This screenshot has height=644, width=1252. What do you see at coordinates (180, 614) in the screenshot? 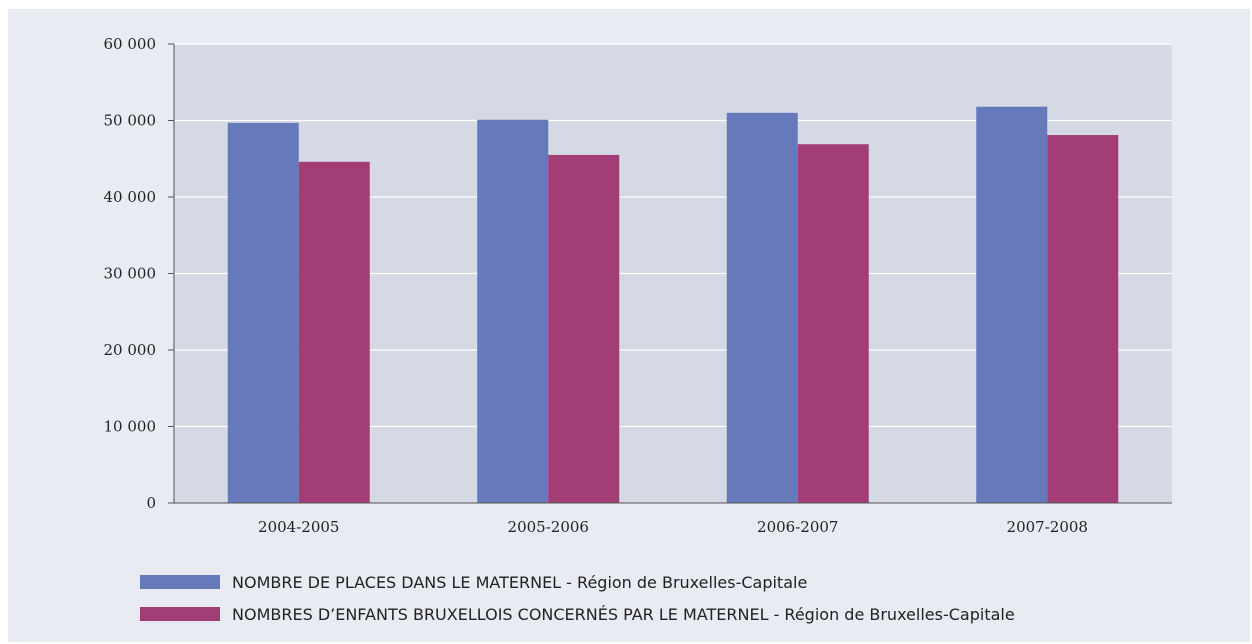
I see `legend-swatch-enfants` at bounding box center [180, 614].